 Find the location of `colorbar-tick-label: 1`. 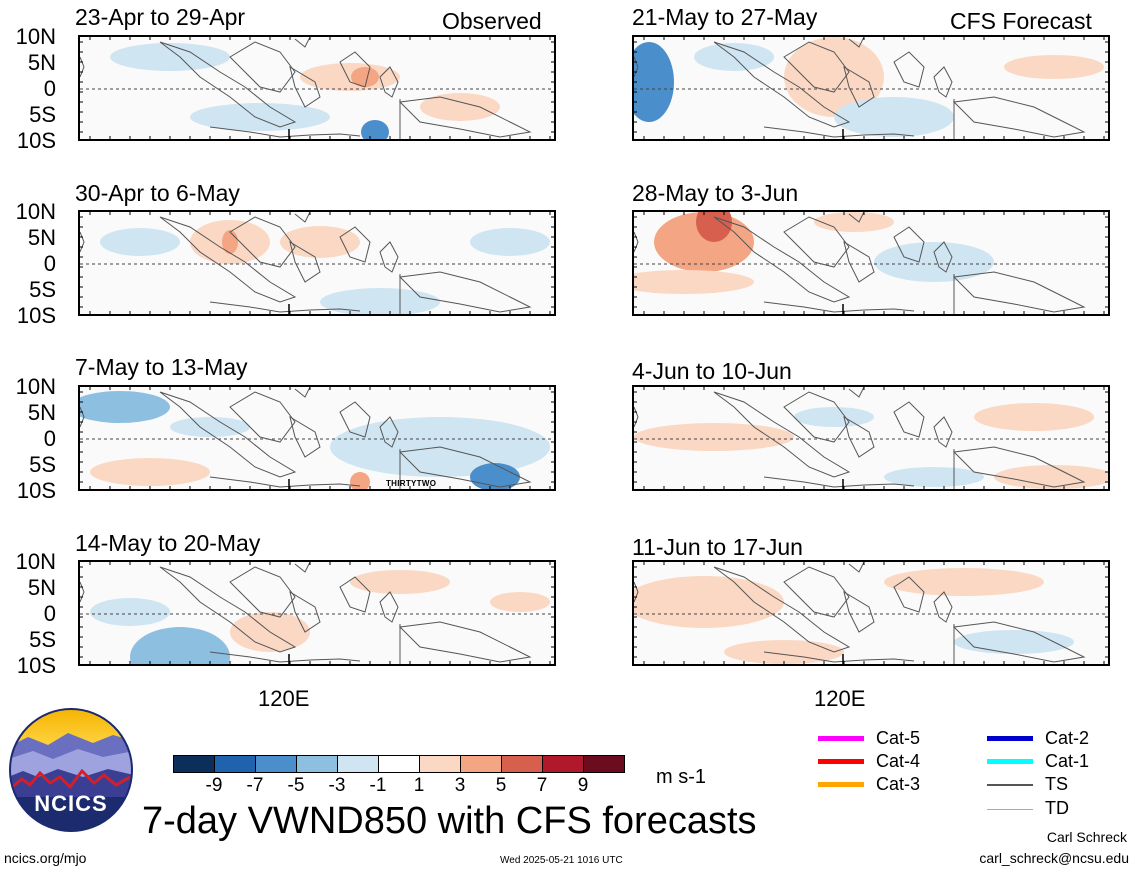

colorbar-tick-label: 1 is located at coordinates (419, 785).